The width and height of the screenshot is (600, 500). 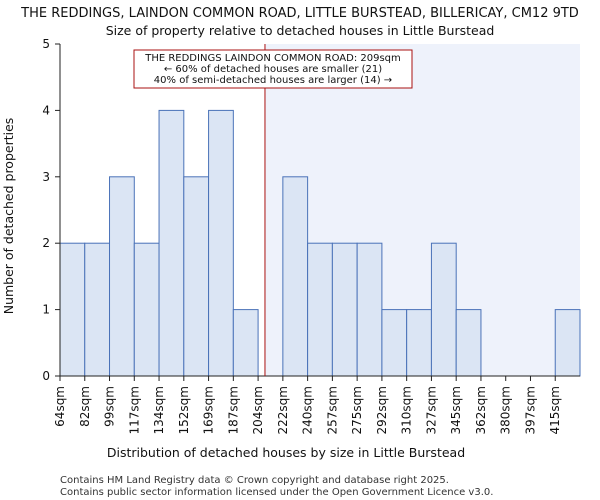 What do you see at coordinates (567, 343) in the screenshot?
I see `bar-415sqm` at bounding box center [567, 343].